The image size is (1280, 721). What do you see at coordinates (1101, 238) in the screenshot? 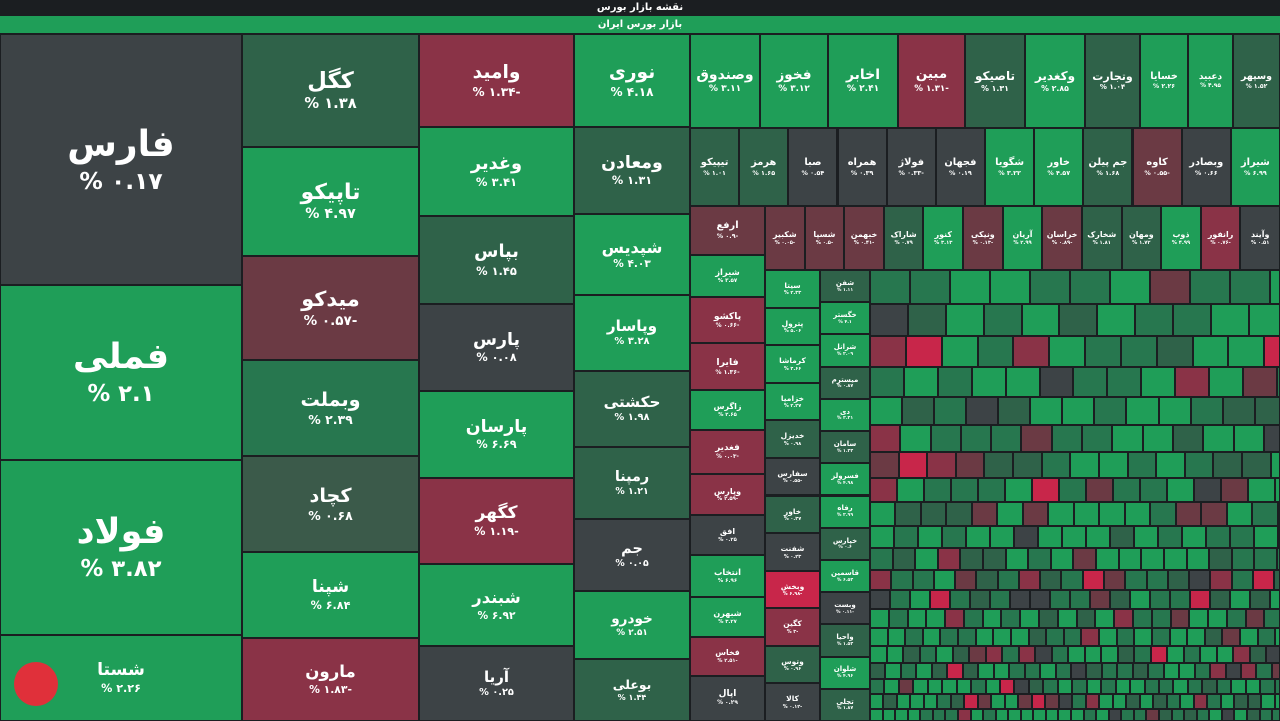
I see `tile: شخارک ۱.۸۱ %` at bounding box center [1101, 238].